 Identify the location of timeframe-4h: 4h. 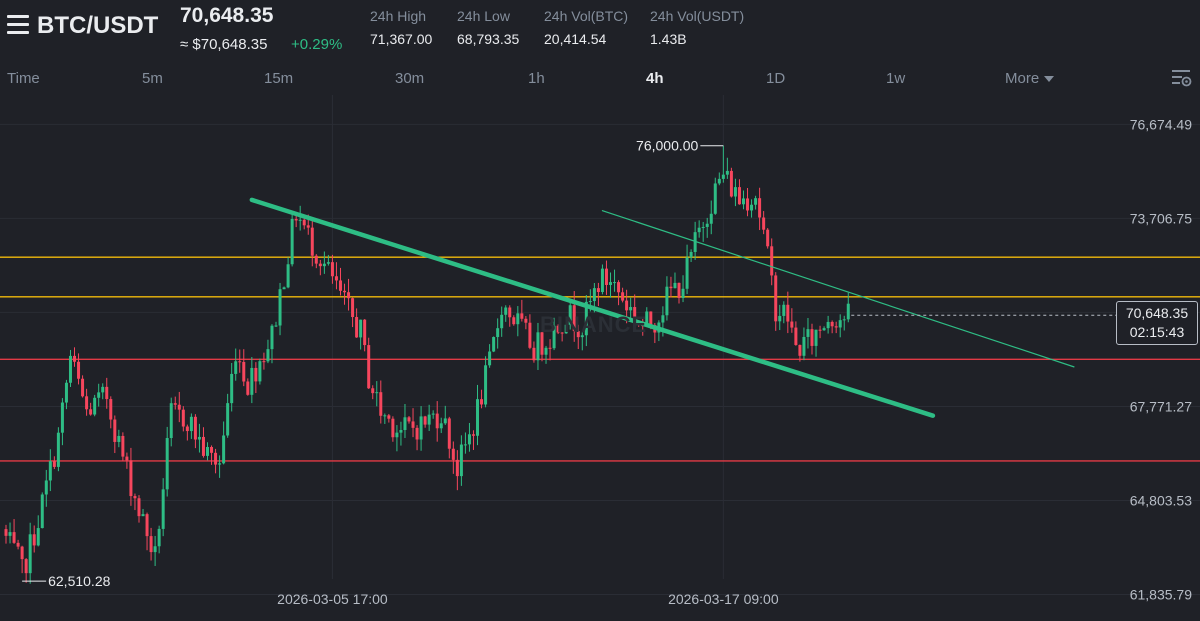
(655, 78).